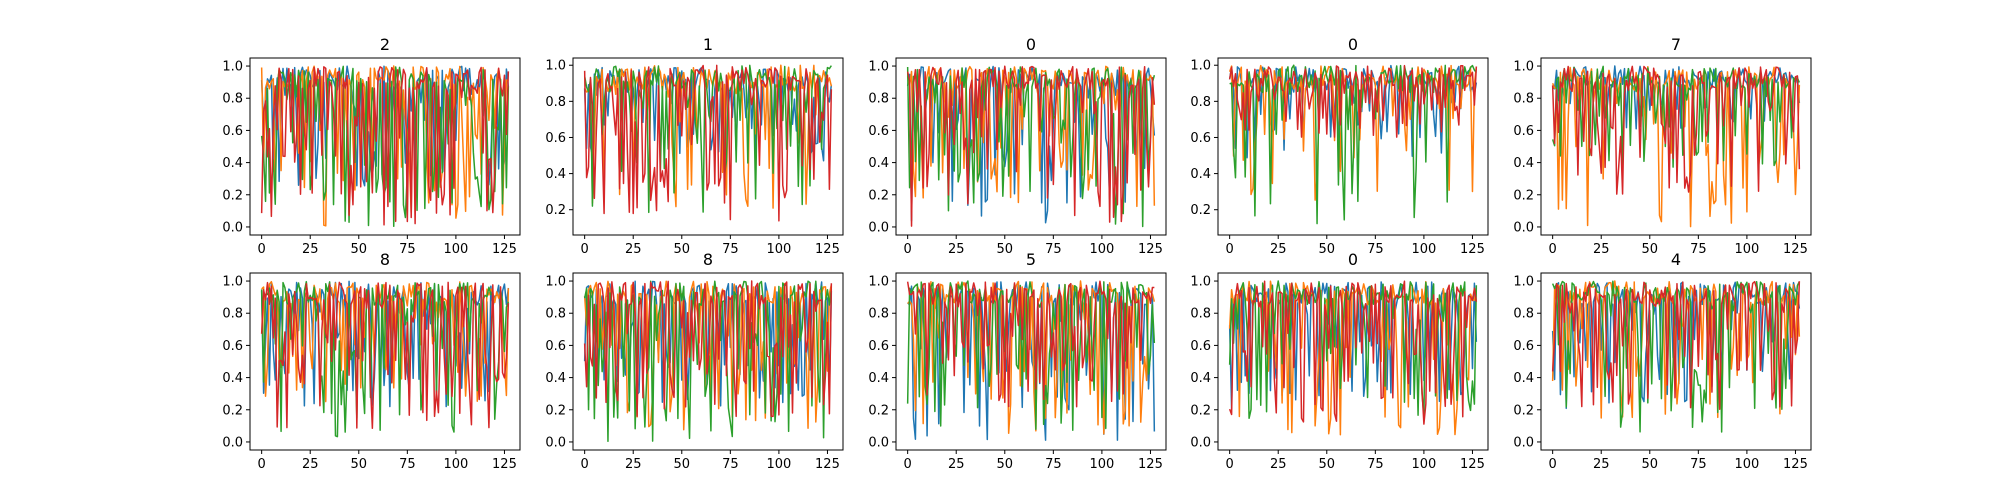 The width and height of the screenshot is (2000, 500). I want to click on subplot-title: 7, so click(1676, 44).